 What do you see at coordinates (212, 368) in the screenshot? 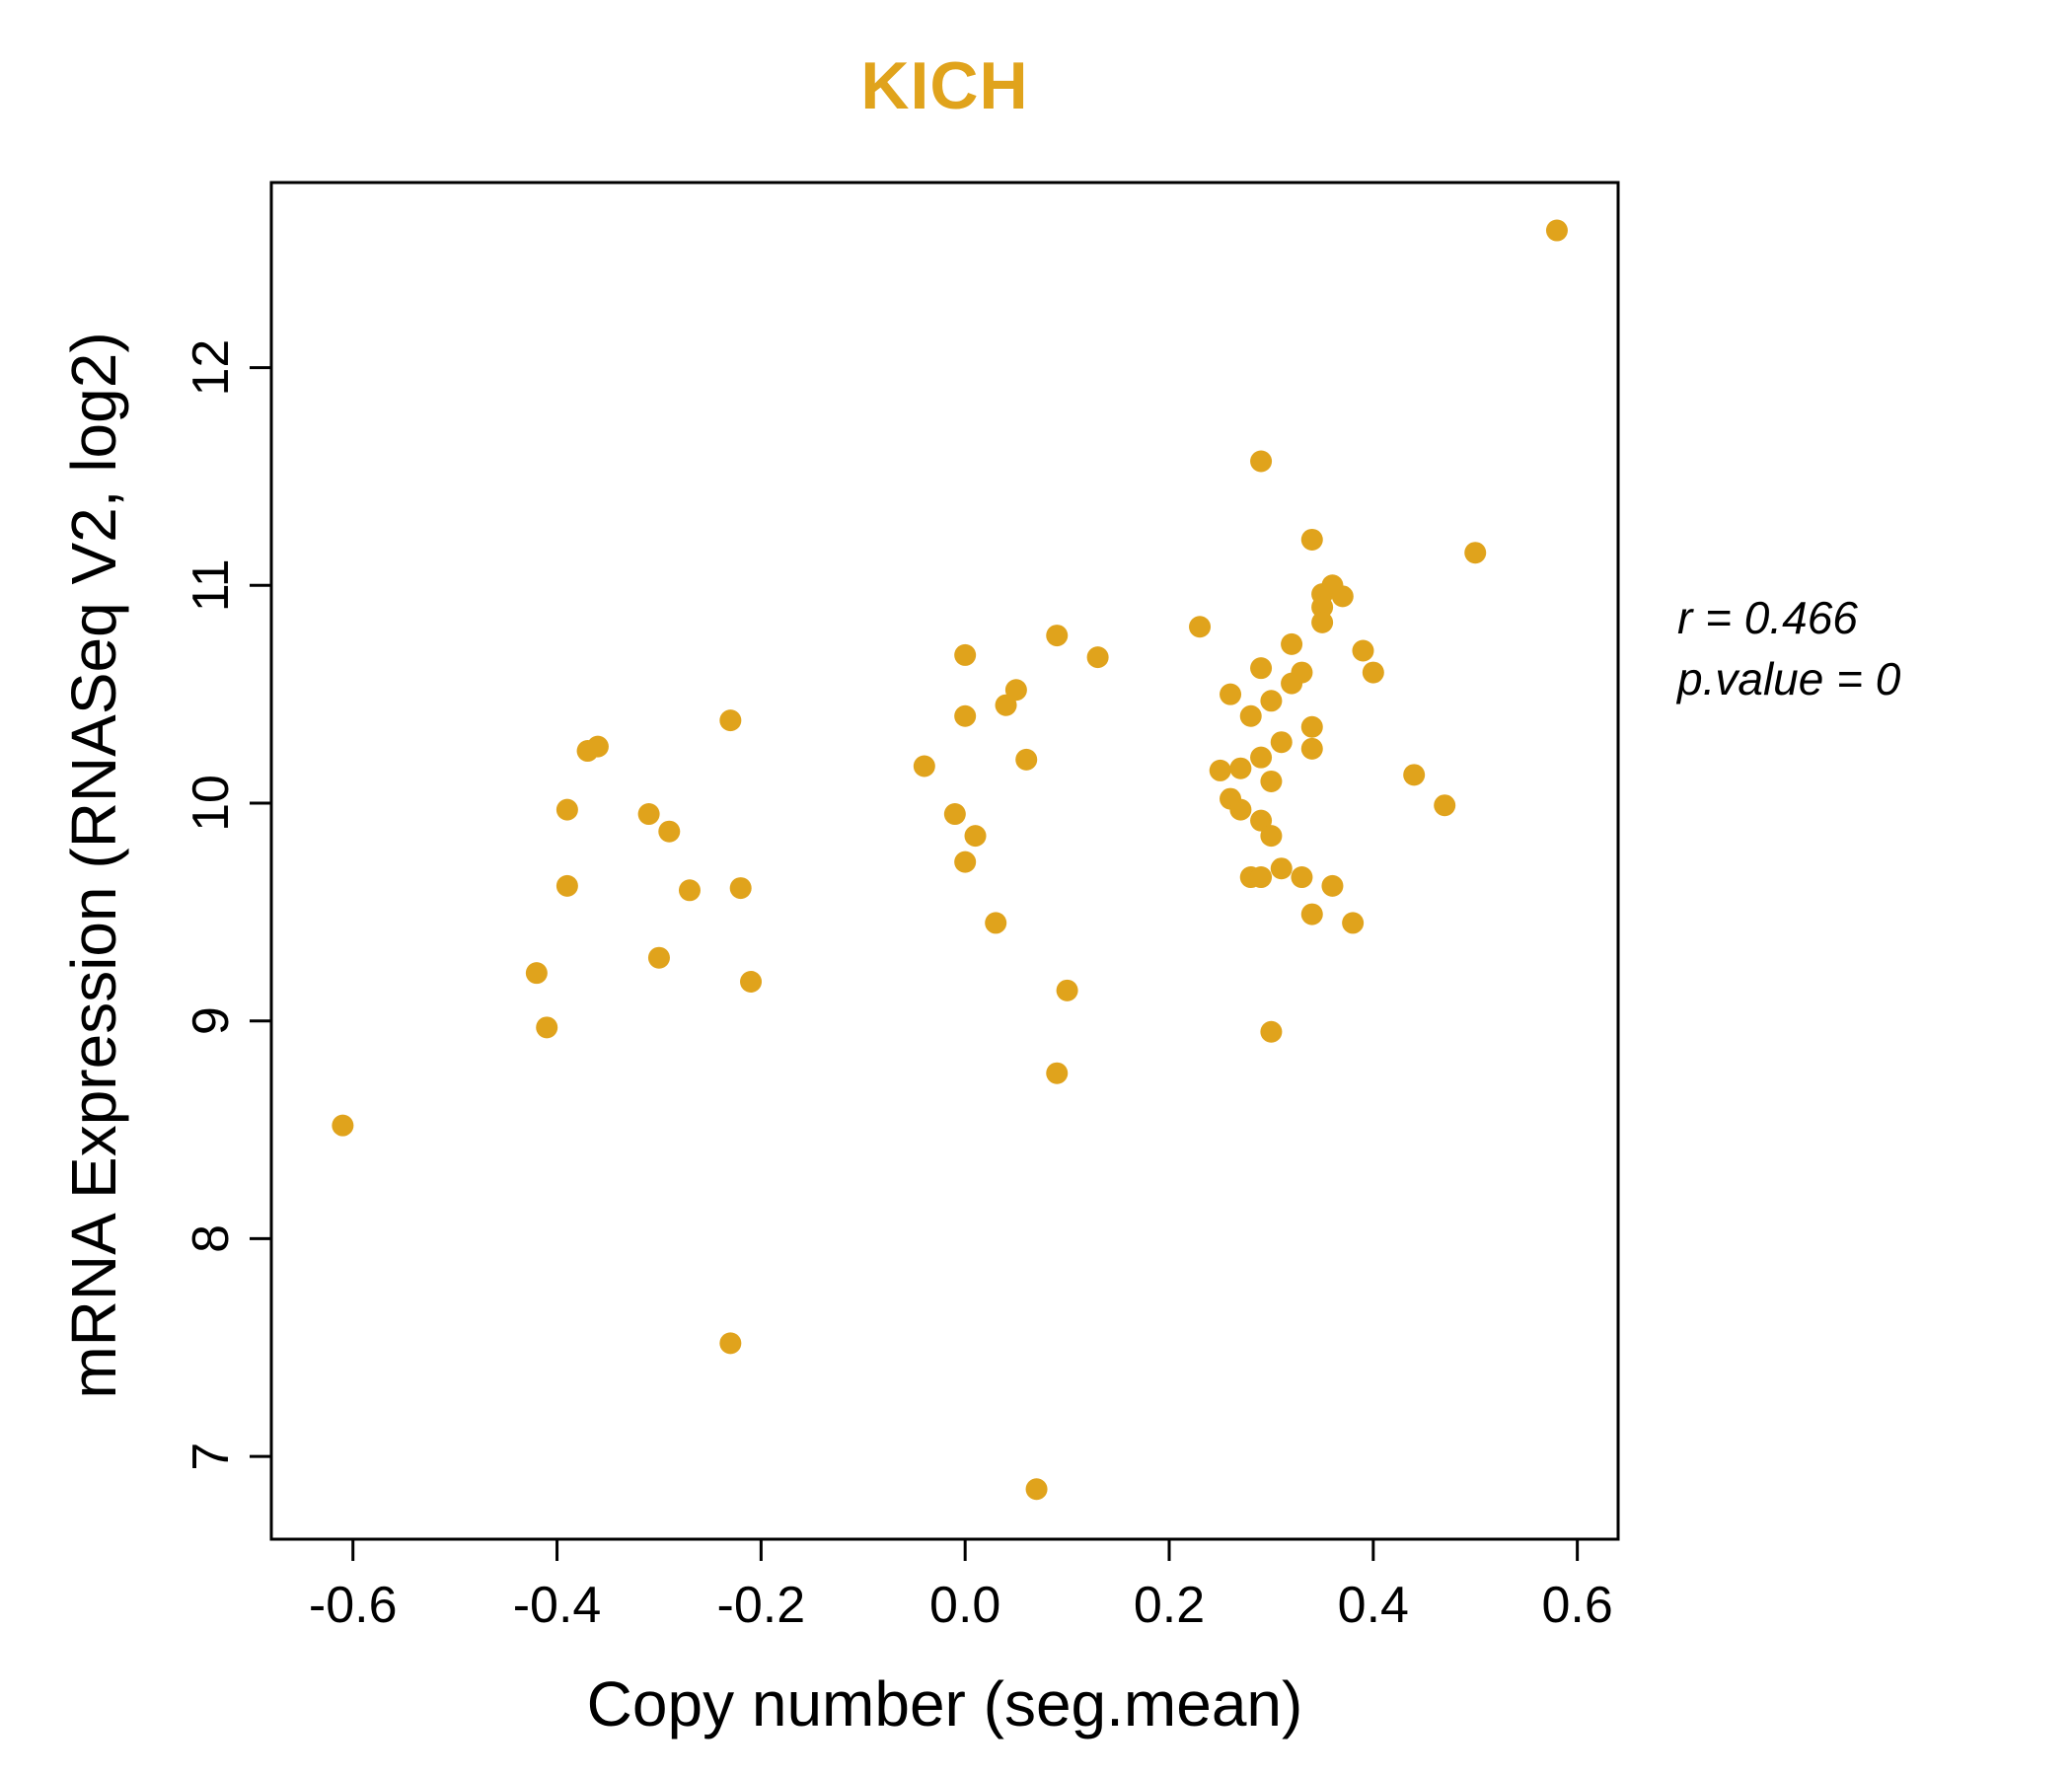
I see `svg-text: 12` at bounding box center [212, 368].